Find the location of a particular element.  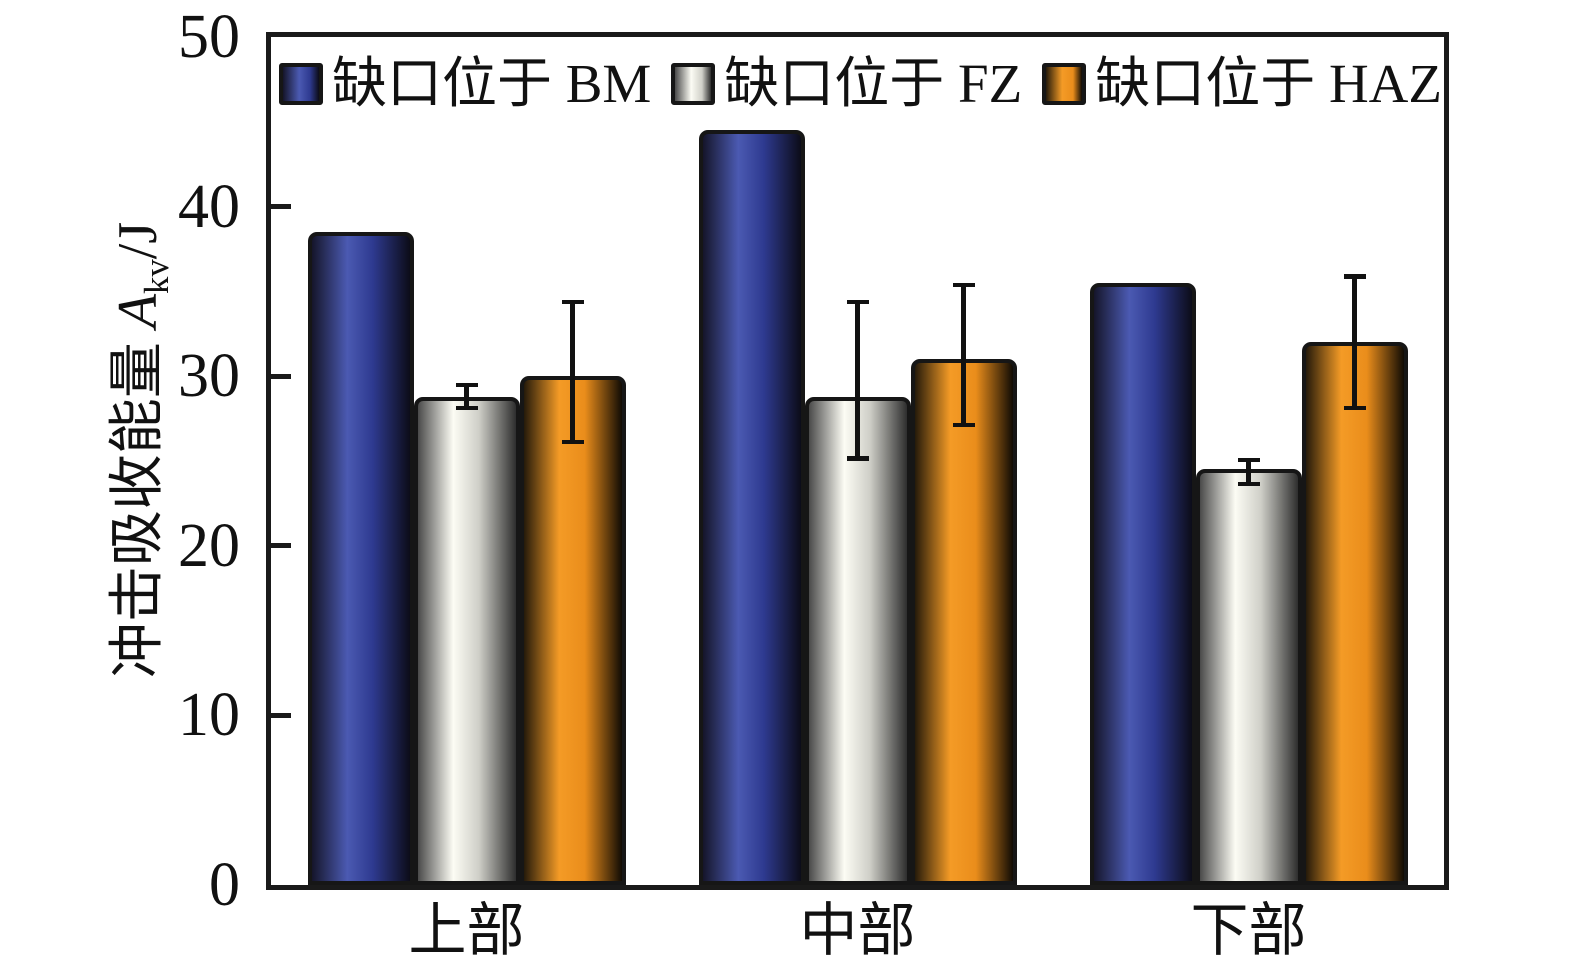

legend-label-bm: 缺口位于 BM is located at coordinates (492, 83).